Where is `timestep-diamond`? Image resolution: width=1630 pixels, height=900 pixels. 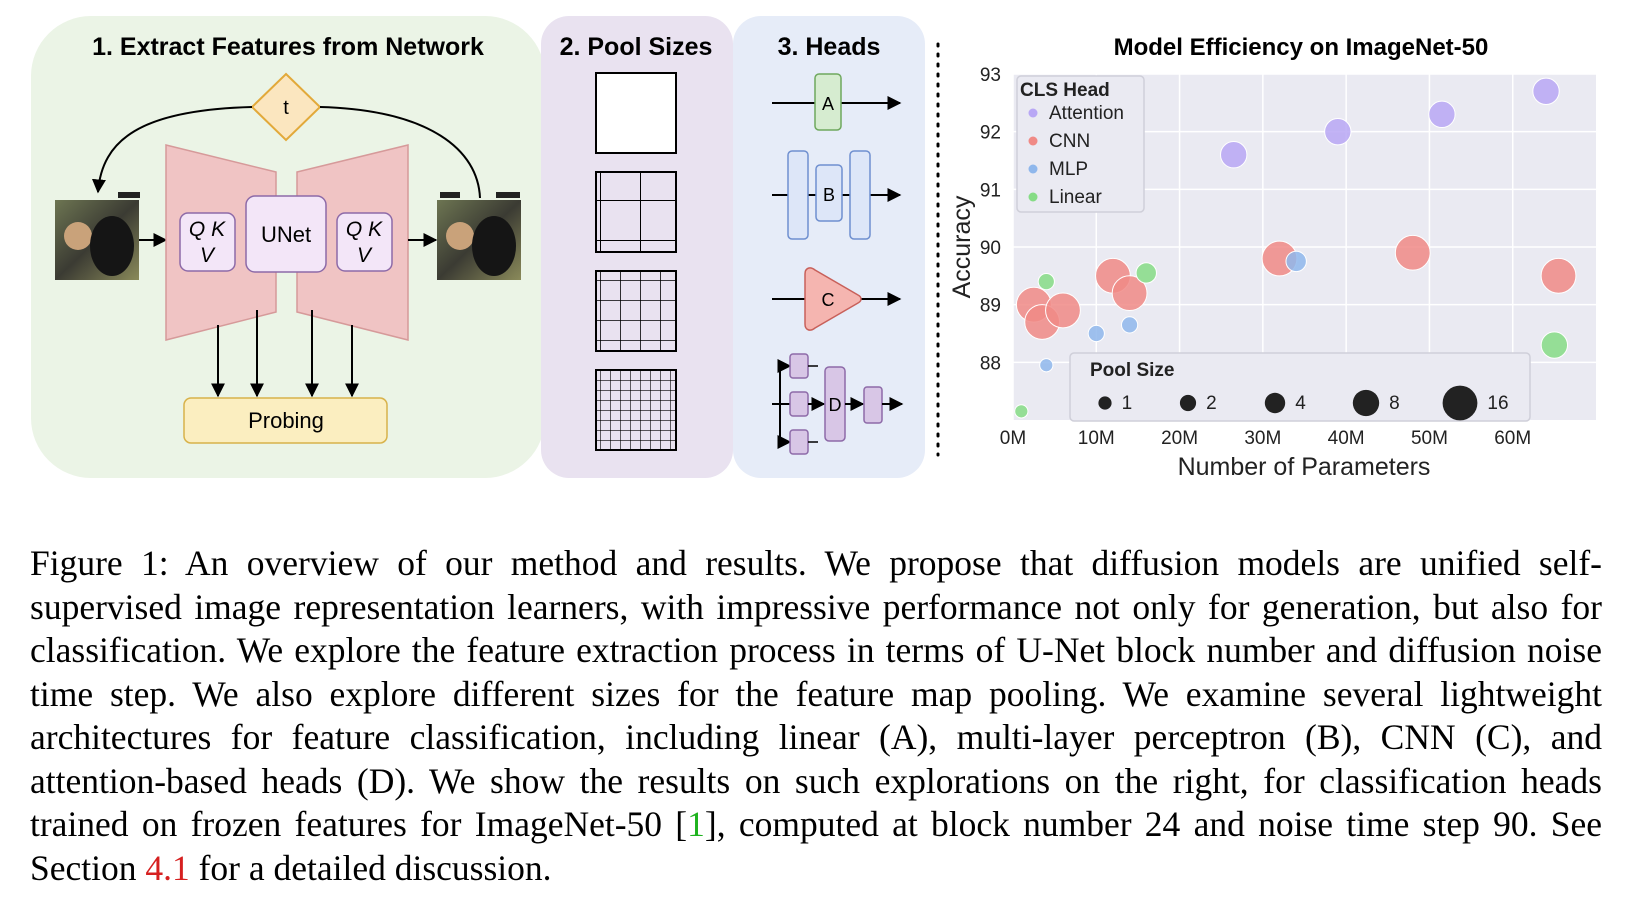 timestep-diamond is located at coordinates (286, 107).